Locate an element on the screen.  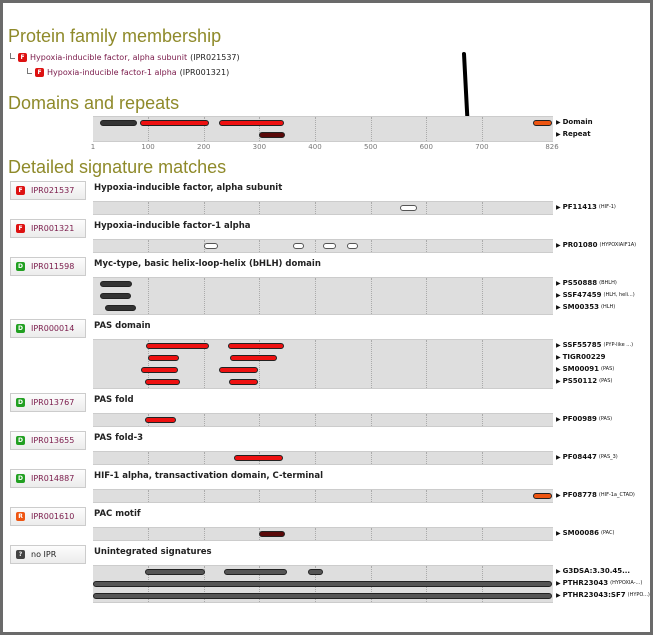
signature-link: ▶ SSF55785 (PYP-like ...) is located at coordinates (594, 345).